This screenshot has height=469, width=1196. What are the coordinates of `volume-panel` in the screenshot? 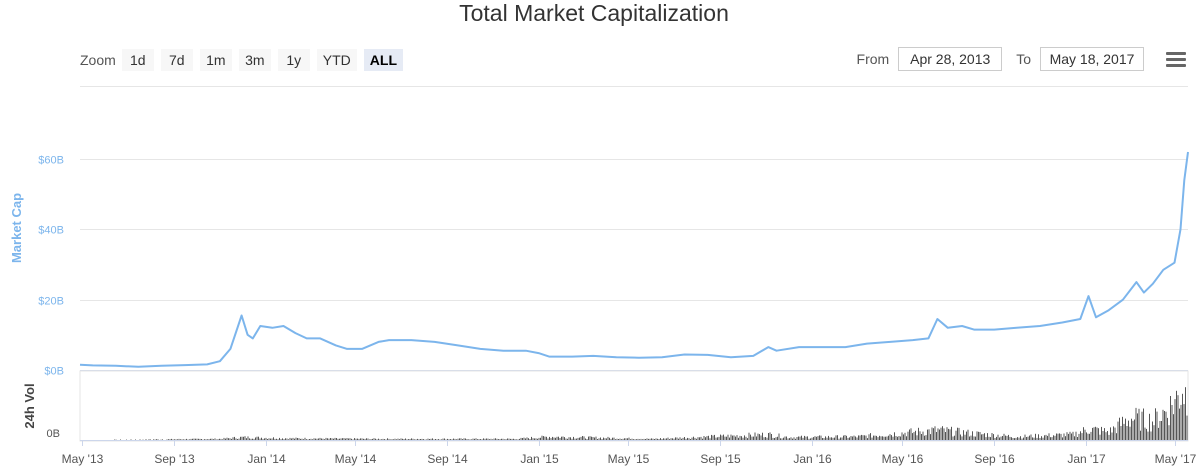 It's located at (634, 406).